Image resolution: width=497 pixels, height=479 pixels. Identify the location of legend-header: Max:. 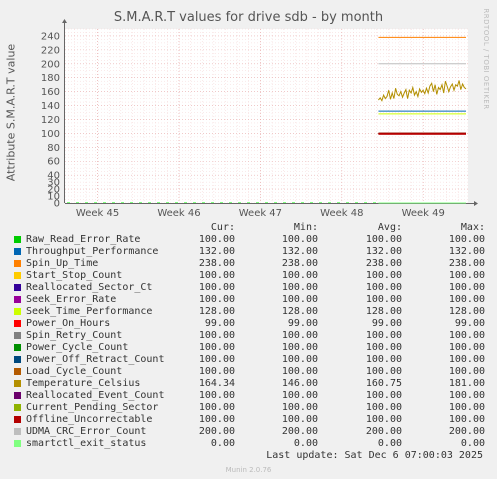
(472, 227).